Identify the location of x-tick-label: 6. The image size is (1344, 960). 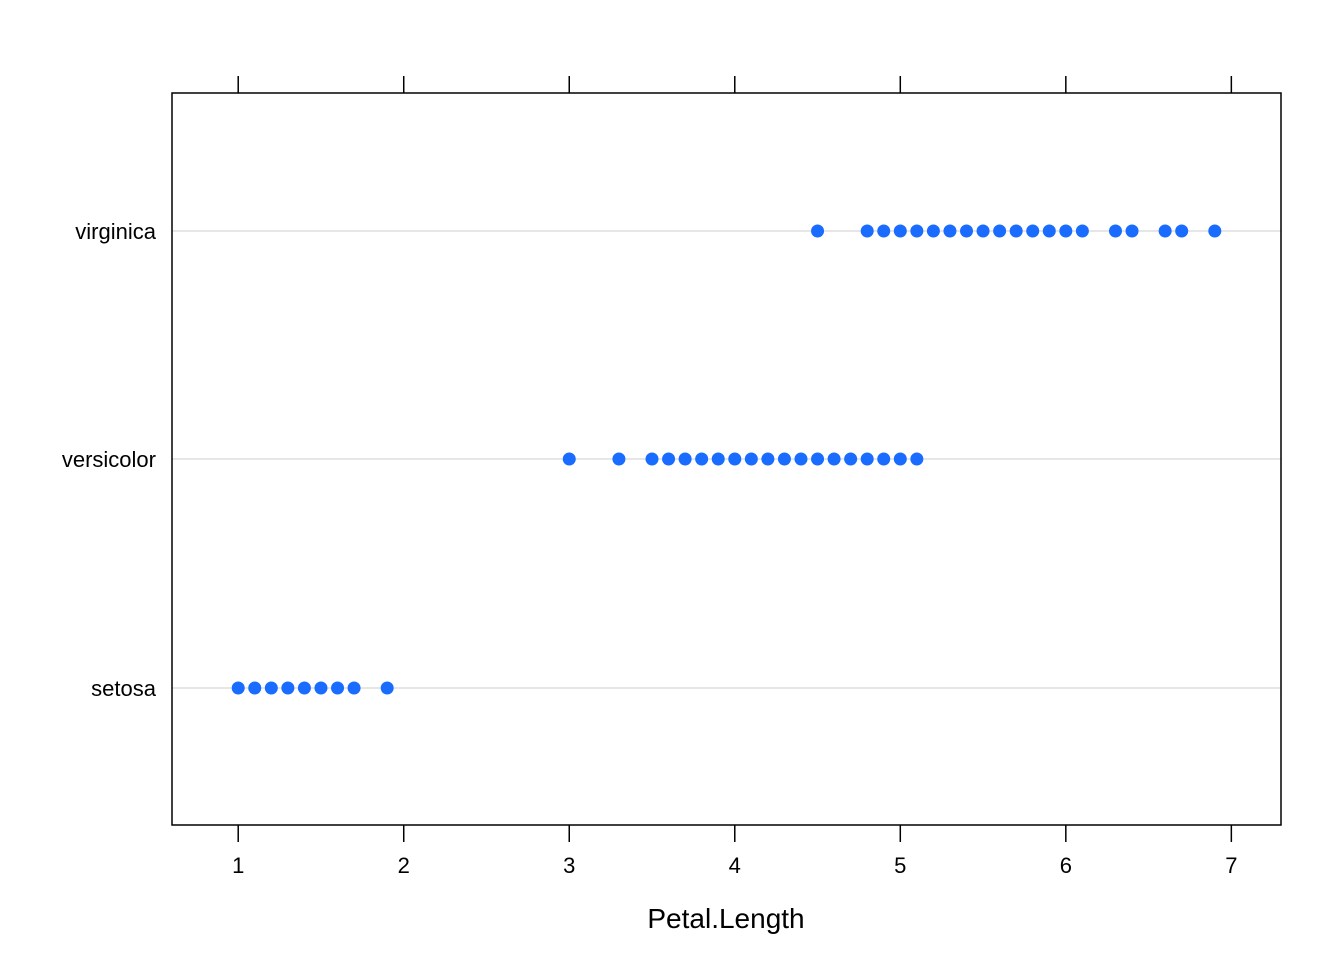
(1066, 865).